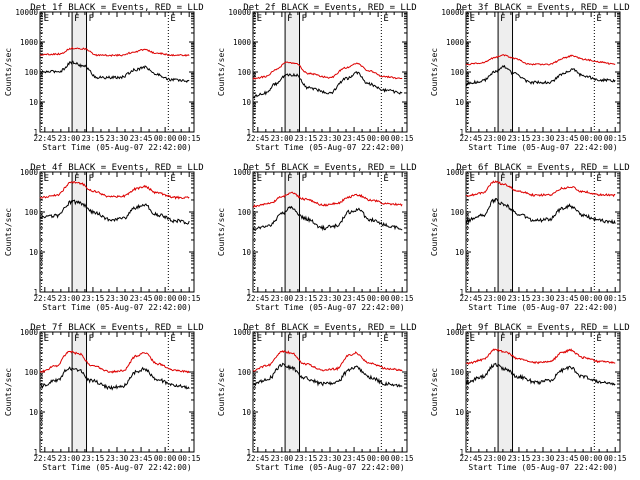 The width and height of the screenshot is (640, 480). Describe the element at coordinates (329, 168) in the screenshot. I see `panel-title: Det 5f BLACK = Events, RED = LLD` at that location.